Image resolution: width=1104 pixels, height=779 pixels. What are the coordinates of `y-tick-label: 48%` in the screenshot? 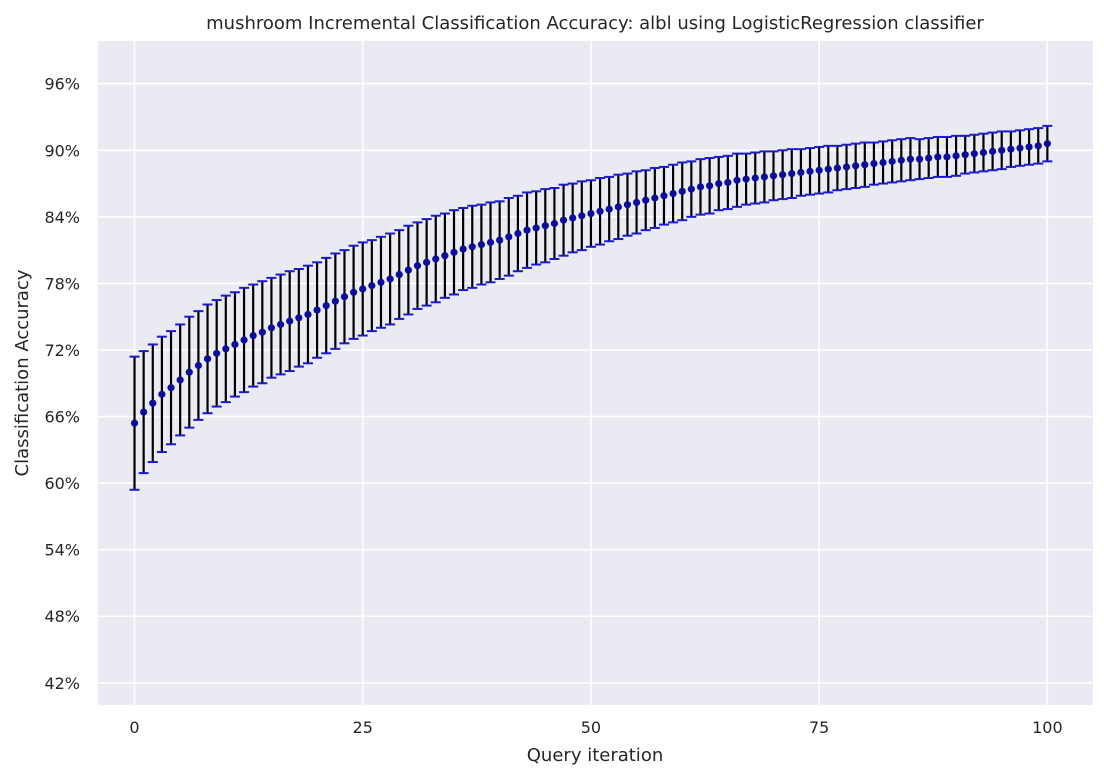 It's located at (62, 616).